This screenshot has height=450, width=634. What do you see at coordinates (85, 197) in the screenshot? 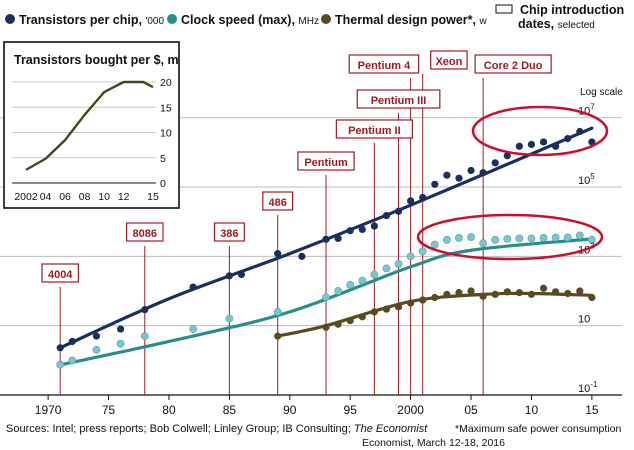
I see `inset-x-label: 08` at bounding box center [85, 197].